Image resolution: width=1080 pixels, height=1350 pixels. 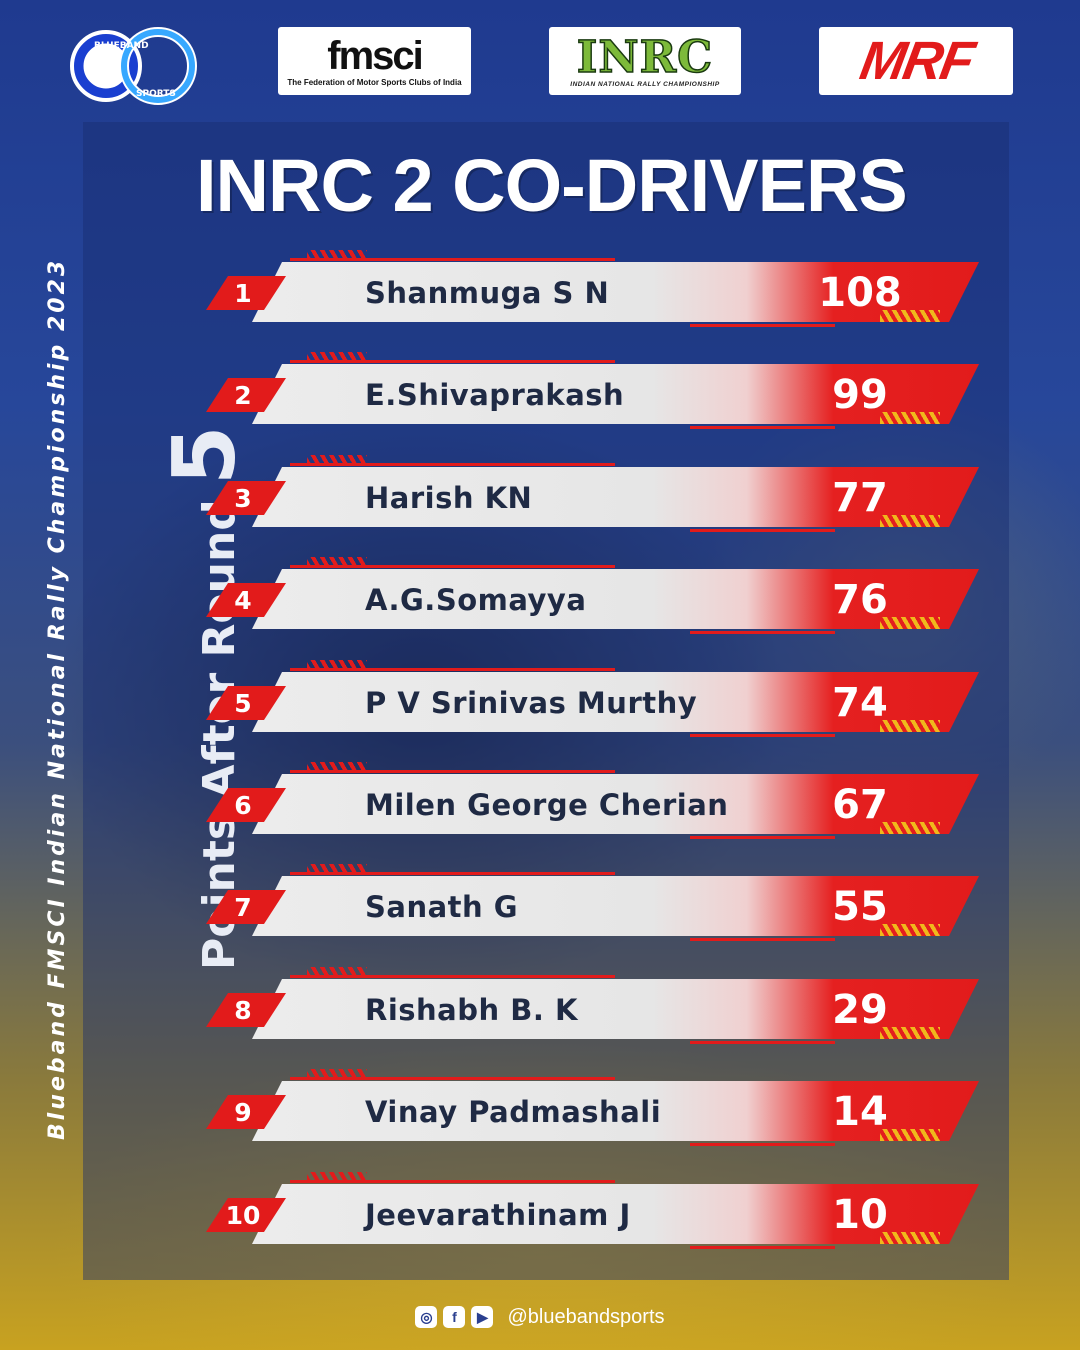 What do you see at coordinates (156, 94) in the screenshot?
I see `blueband-logo-bottom-text: SPORTS` at bounding box center [156, 94].